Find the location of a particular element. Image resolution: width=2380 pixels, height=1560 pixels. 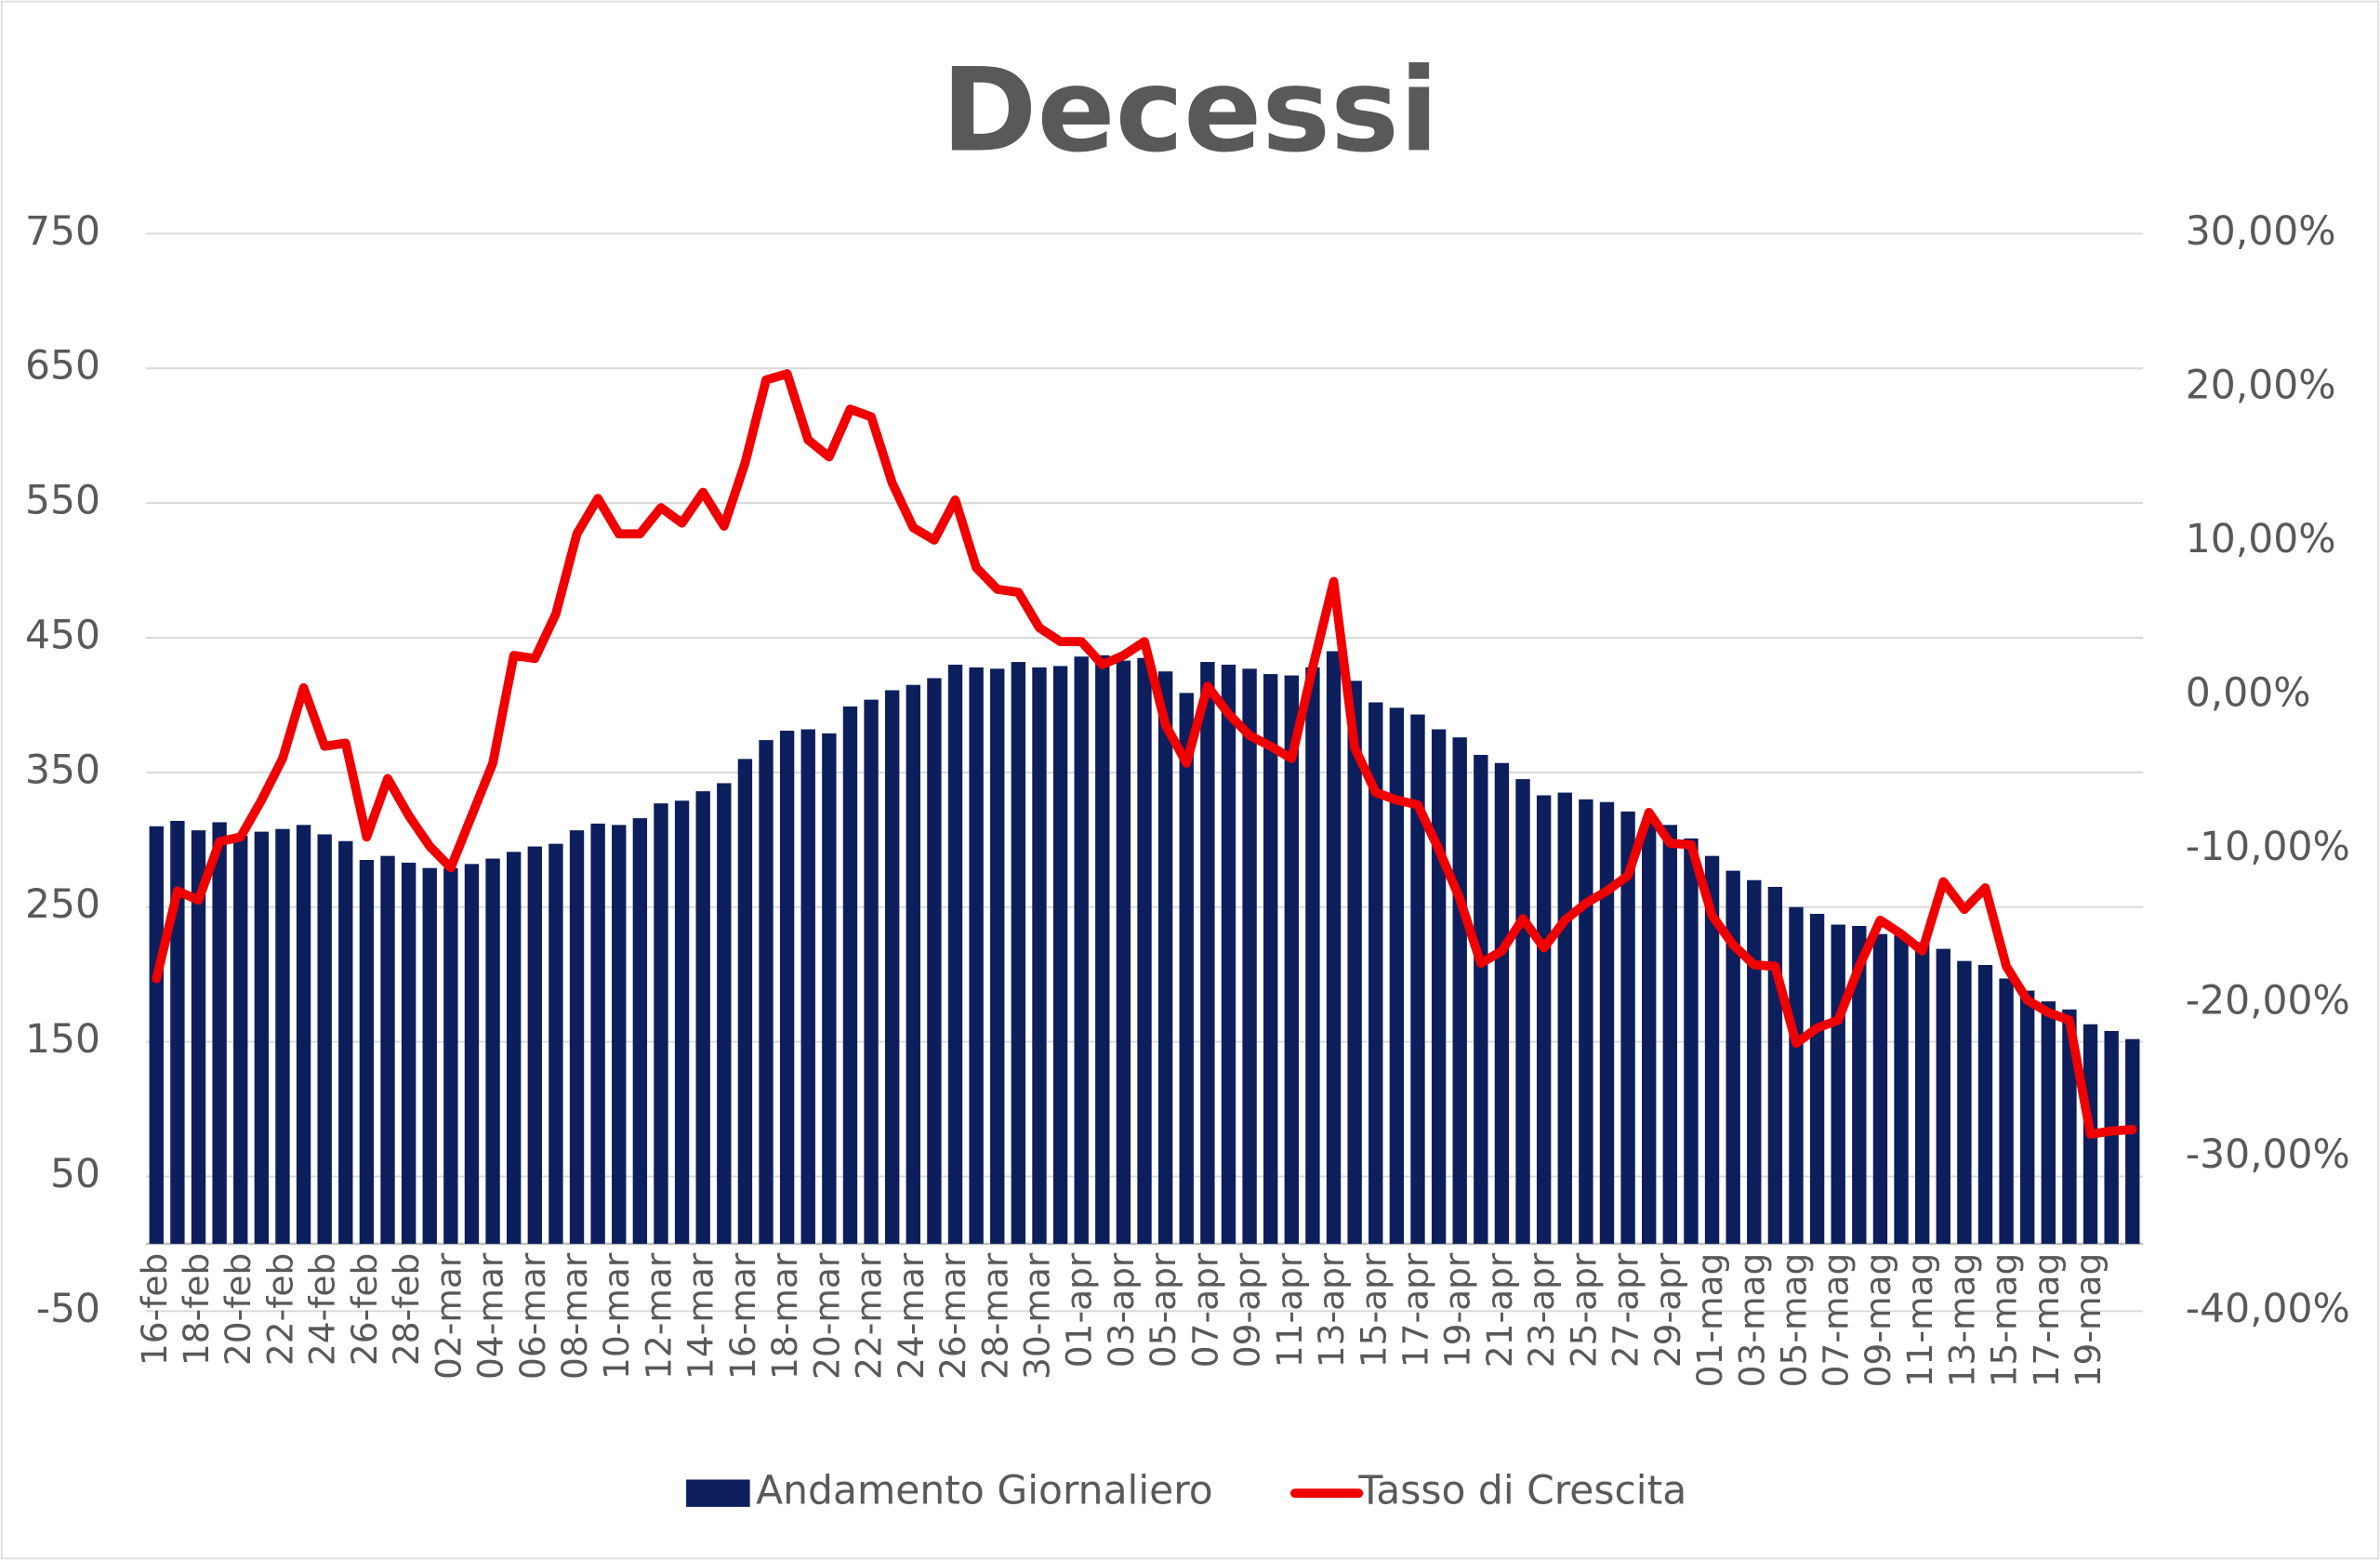

x-tick-label: 13-apr is located at coordinates (1331, 1310).